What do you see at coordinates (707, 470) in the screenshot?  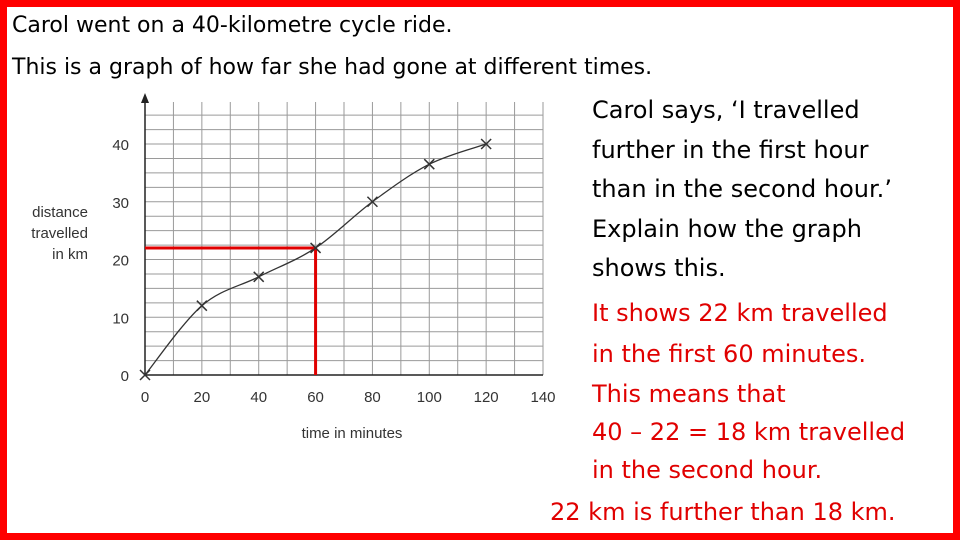 I see `answer-line-5: in the second hour.` at bounding box center [707, 470].